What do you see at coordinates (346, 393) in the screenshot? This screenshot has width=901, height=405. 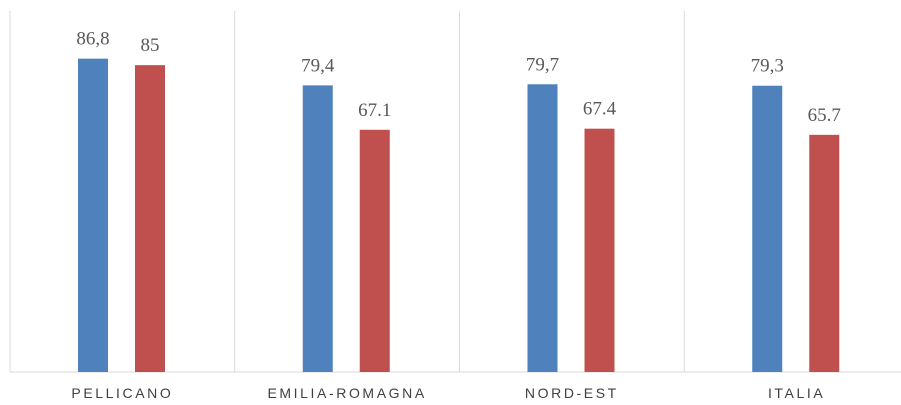 I see `x-tick-label: EMILIA-ROMAGNA` at bounding box center [346, 393].